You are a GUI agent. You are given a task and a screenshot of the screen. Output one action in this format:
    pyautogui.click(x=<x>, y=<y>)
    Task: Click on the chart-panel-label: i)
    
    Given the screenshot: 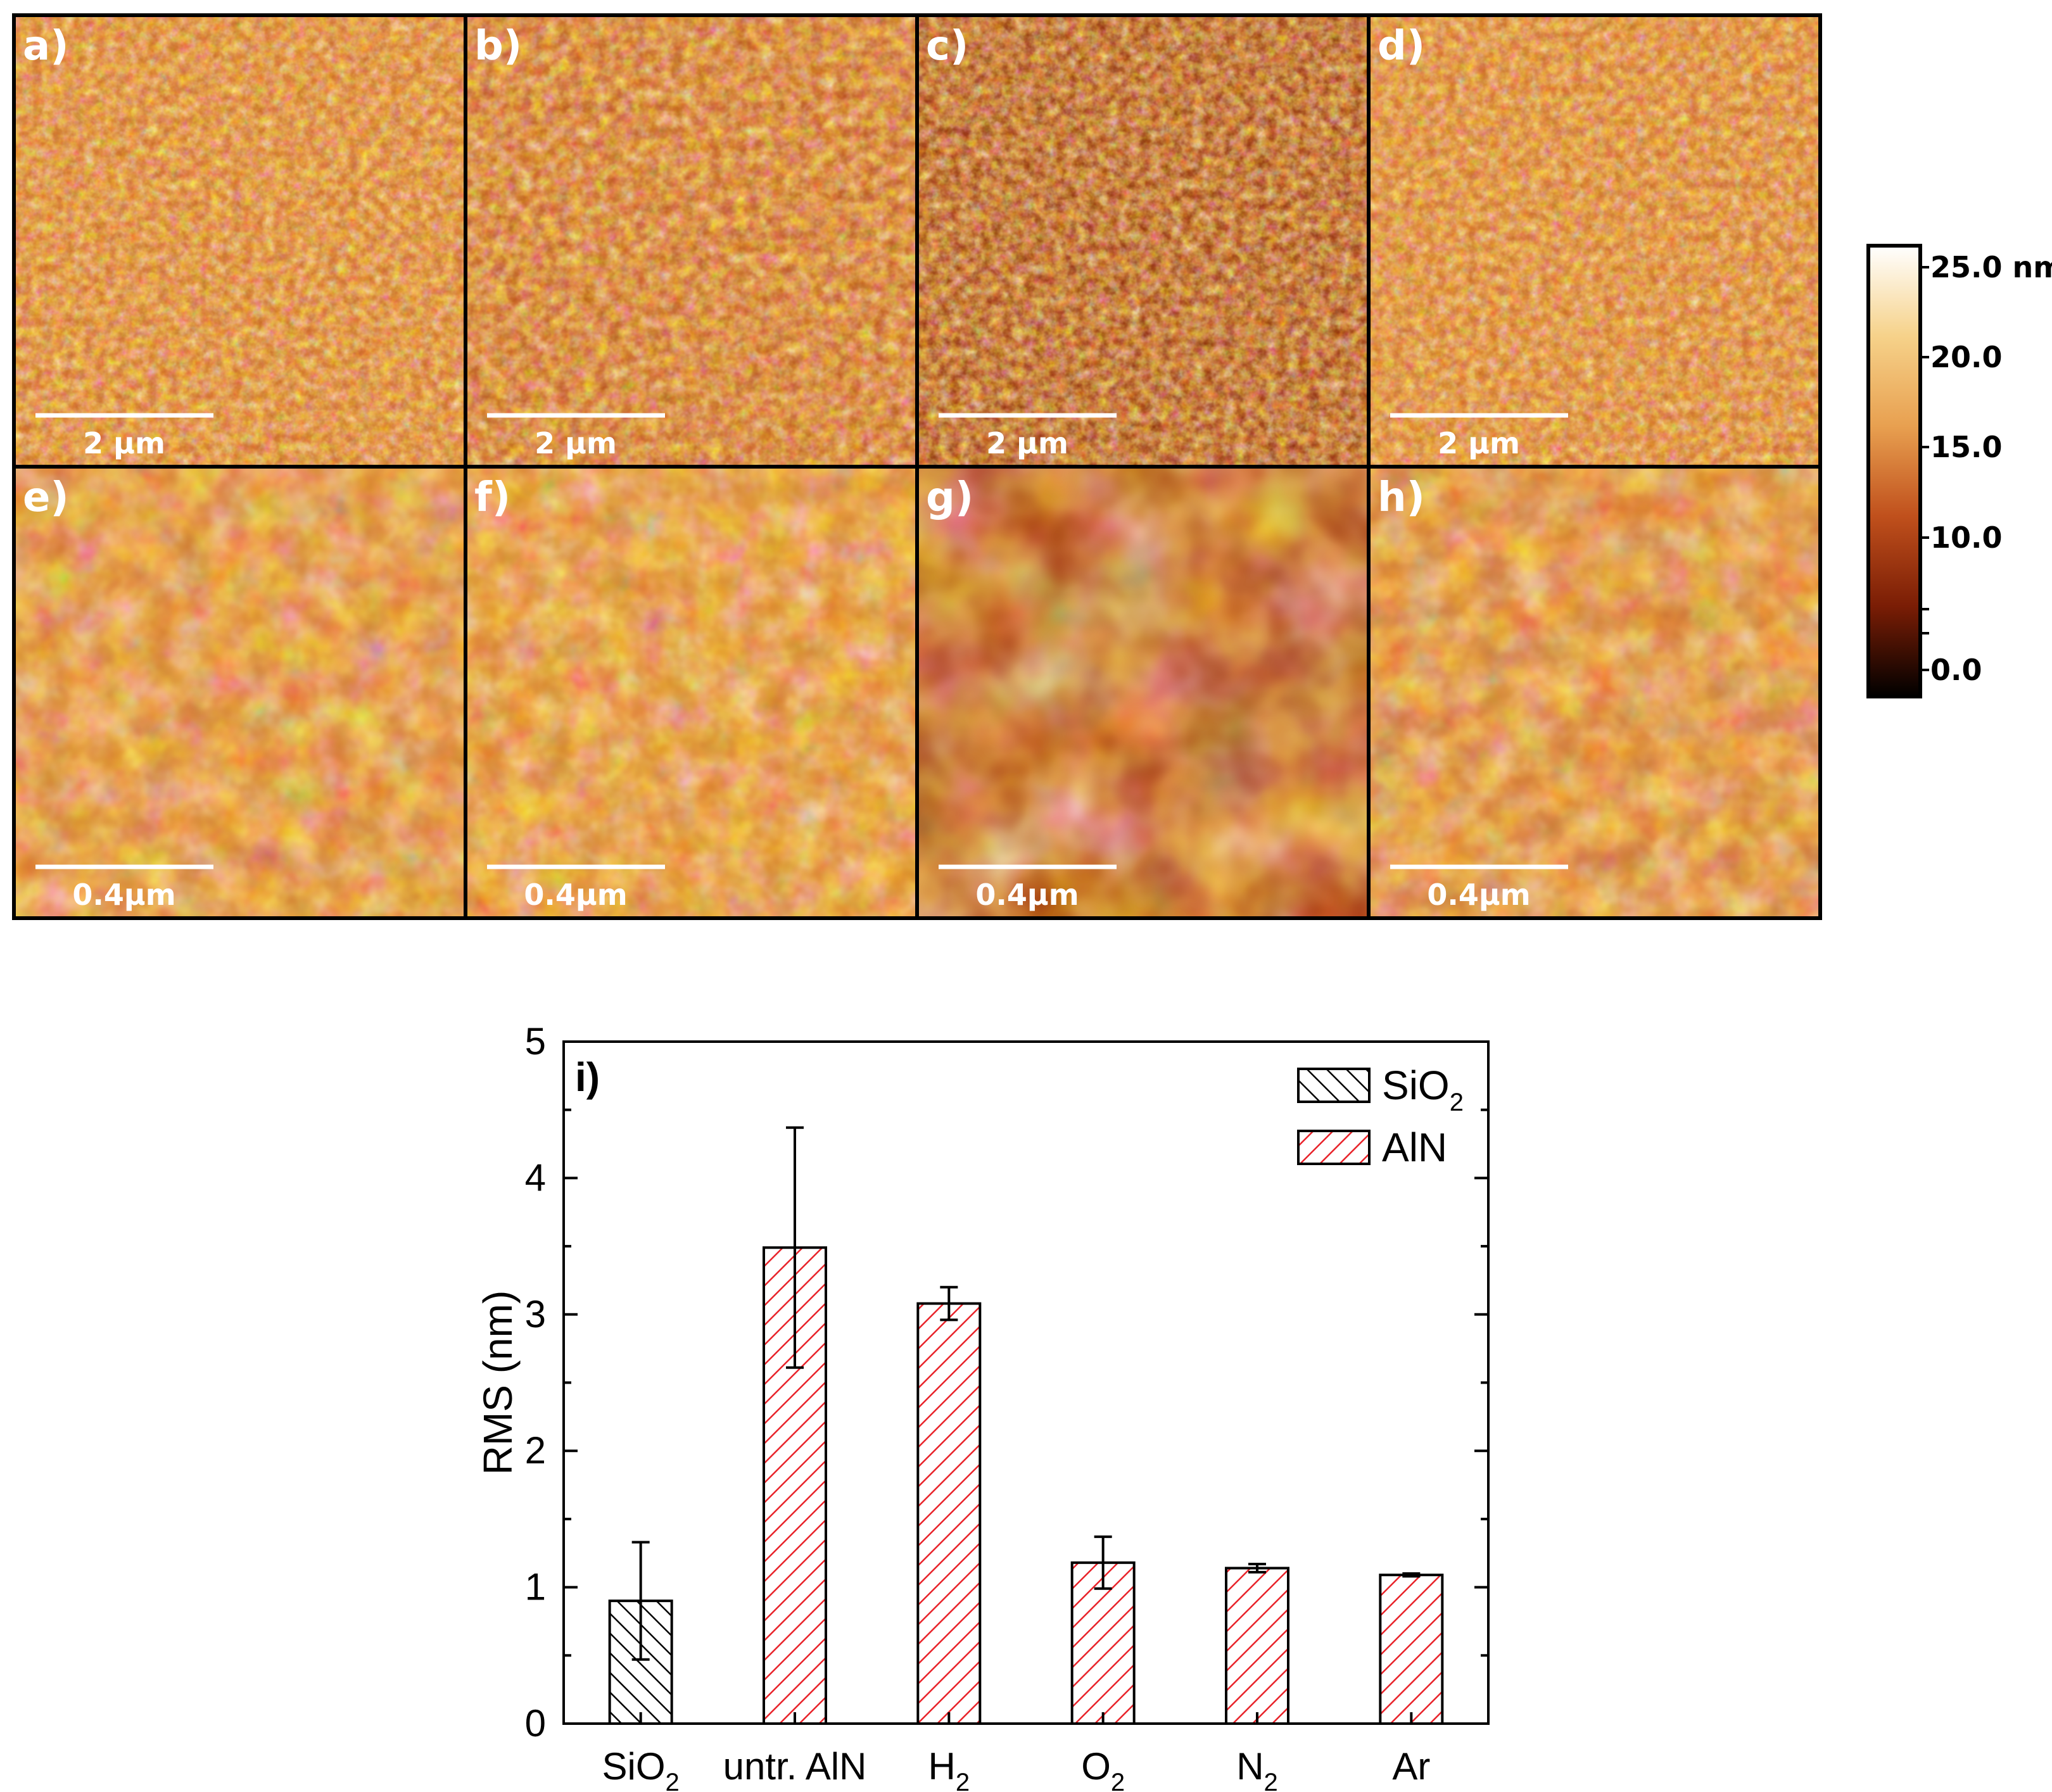 What is the action you would take?
    pyautogui.click(x=587, y=1077)
    